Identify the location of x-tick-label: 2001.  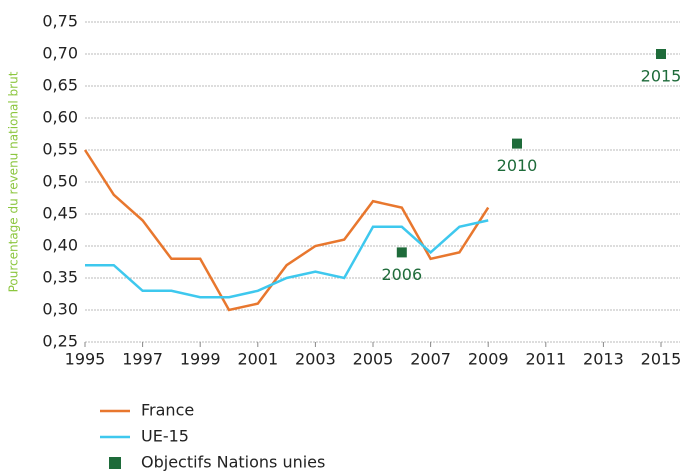
(257, 359).